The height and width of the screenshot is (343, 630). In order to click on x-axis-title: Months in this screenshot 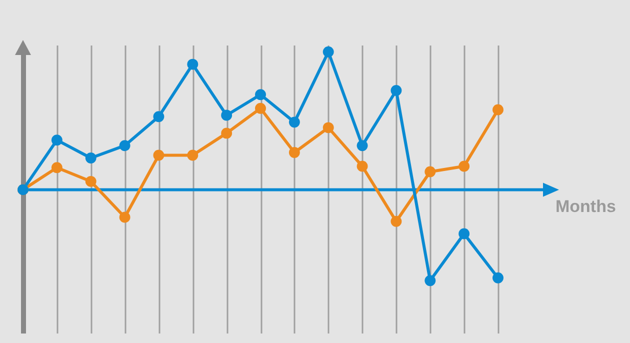, I will do `click(586, 206)`.